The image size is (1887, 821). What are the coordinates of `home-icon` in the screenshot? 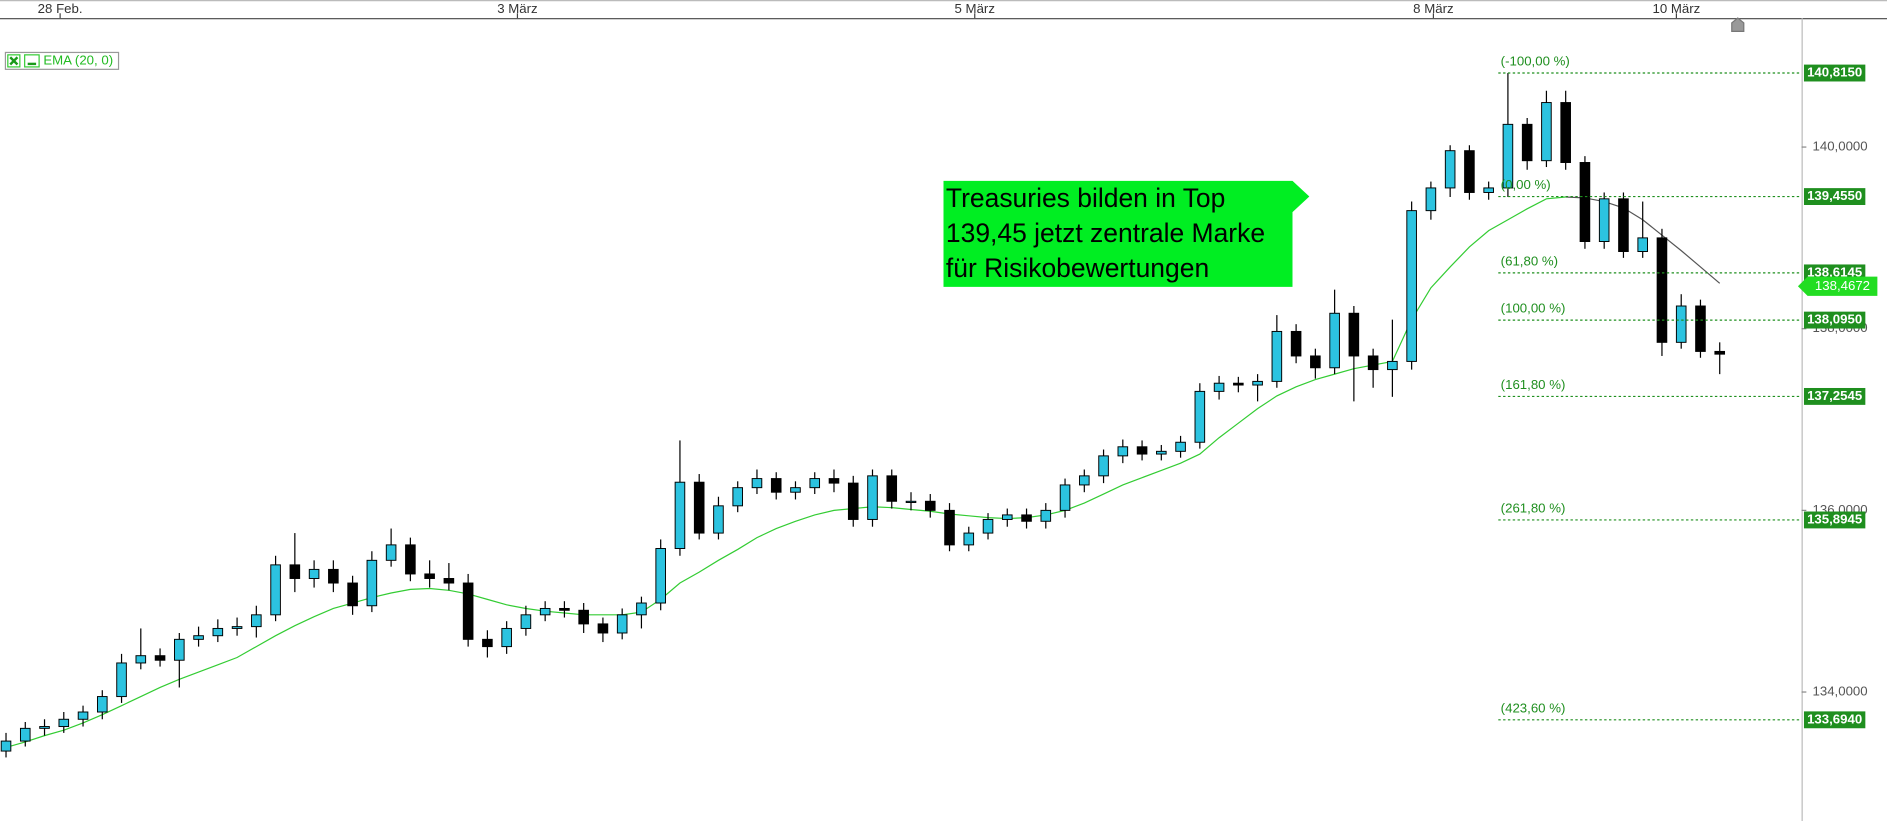 It's located at (1738, 24).